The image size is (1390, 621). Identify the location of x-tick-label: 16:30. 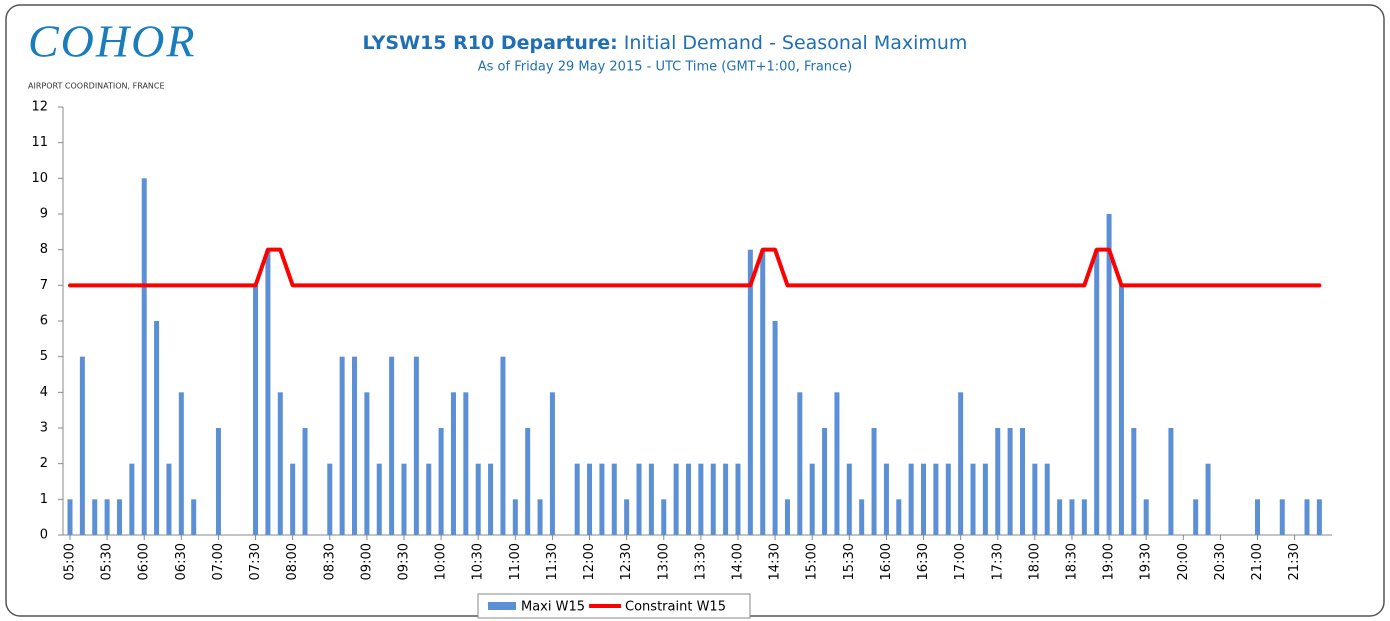
(923, 561).